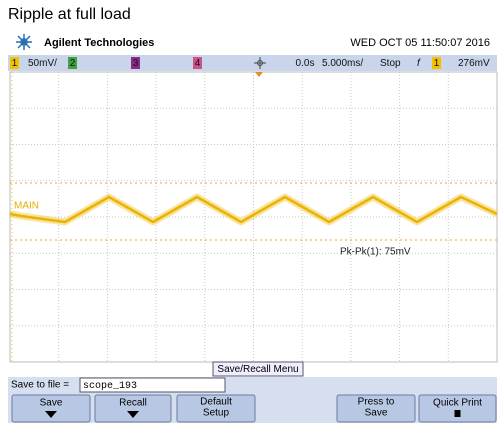  I want to click on trigger-source-box, so click(436, 63).